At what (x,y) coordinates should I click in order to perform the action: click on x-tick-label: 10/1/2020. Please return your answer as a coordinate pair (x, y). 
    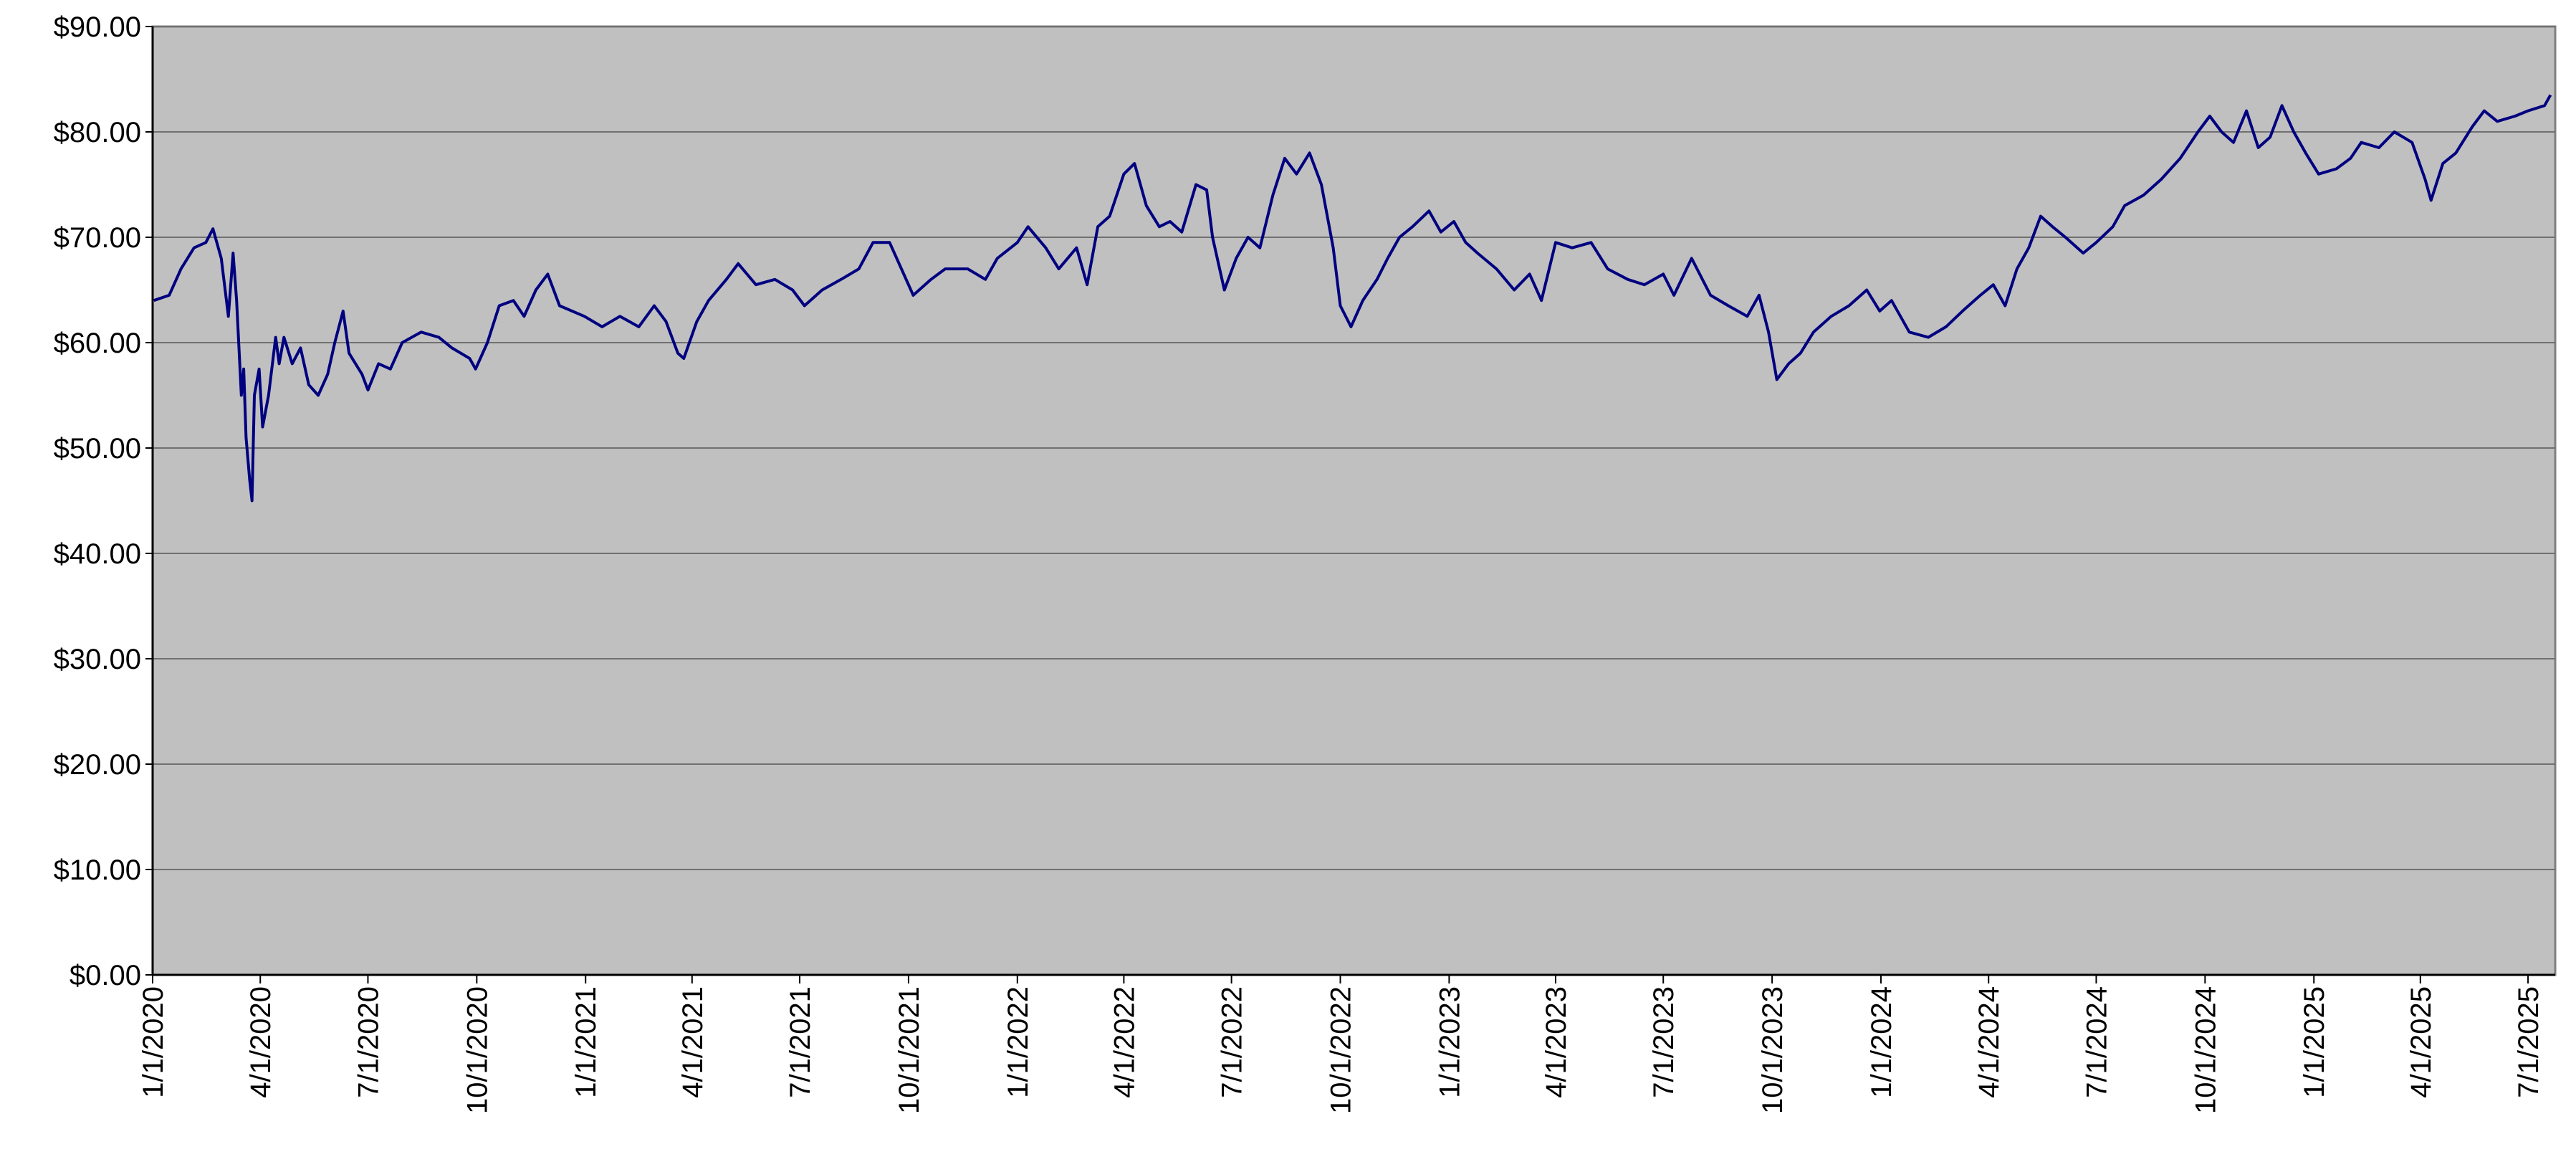
    Looking at the image, I should click on (477, 1050).